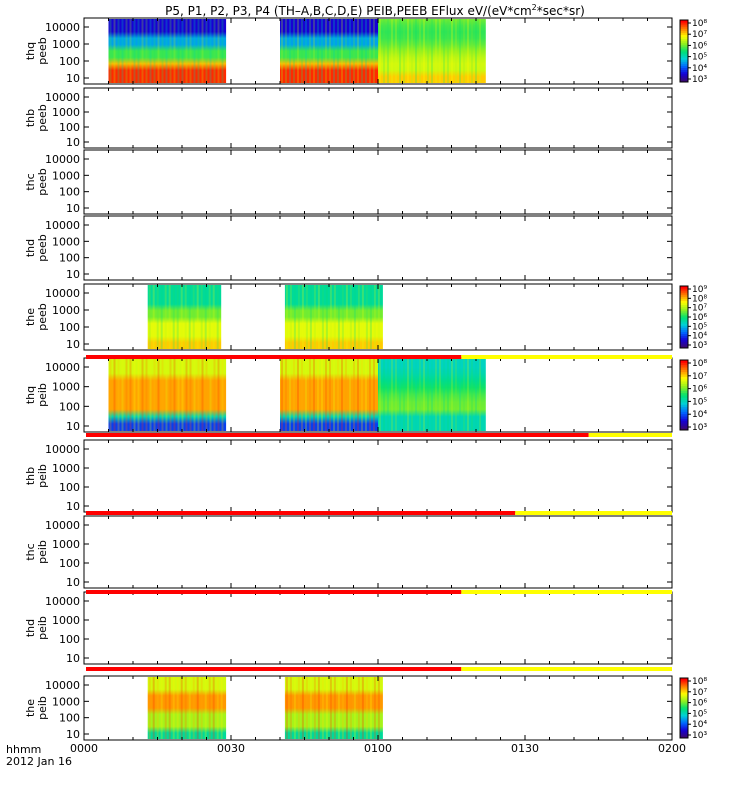  Describe the element at coordinates (684, 395) in the screenshot. I see `colorbar-frame` at that location.